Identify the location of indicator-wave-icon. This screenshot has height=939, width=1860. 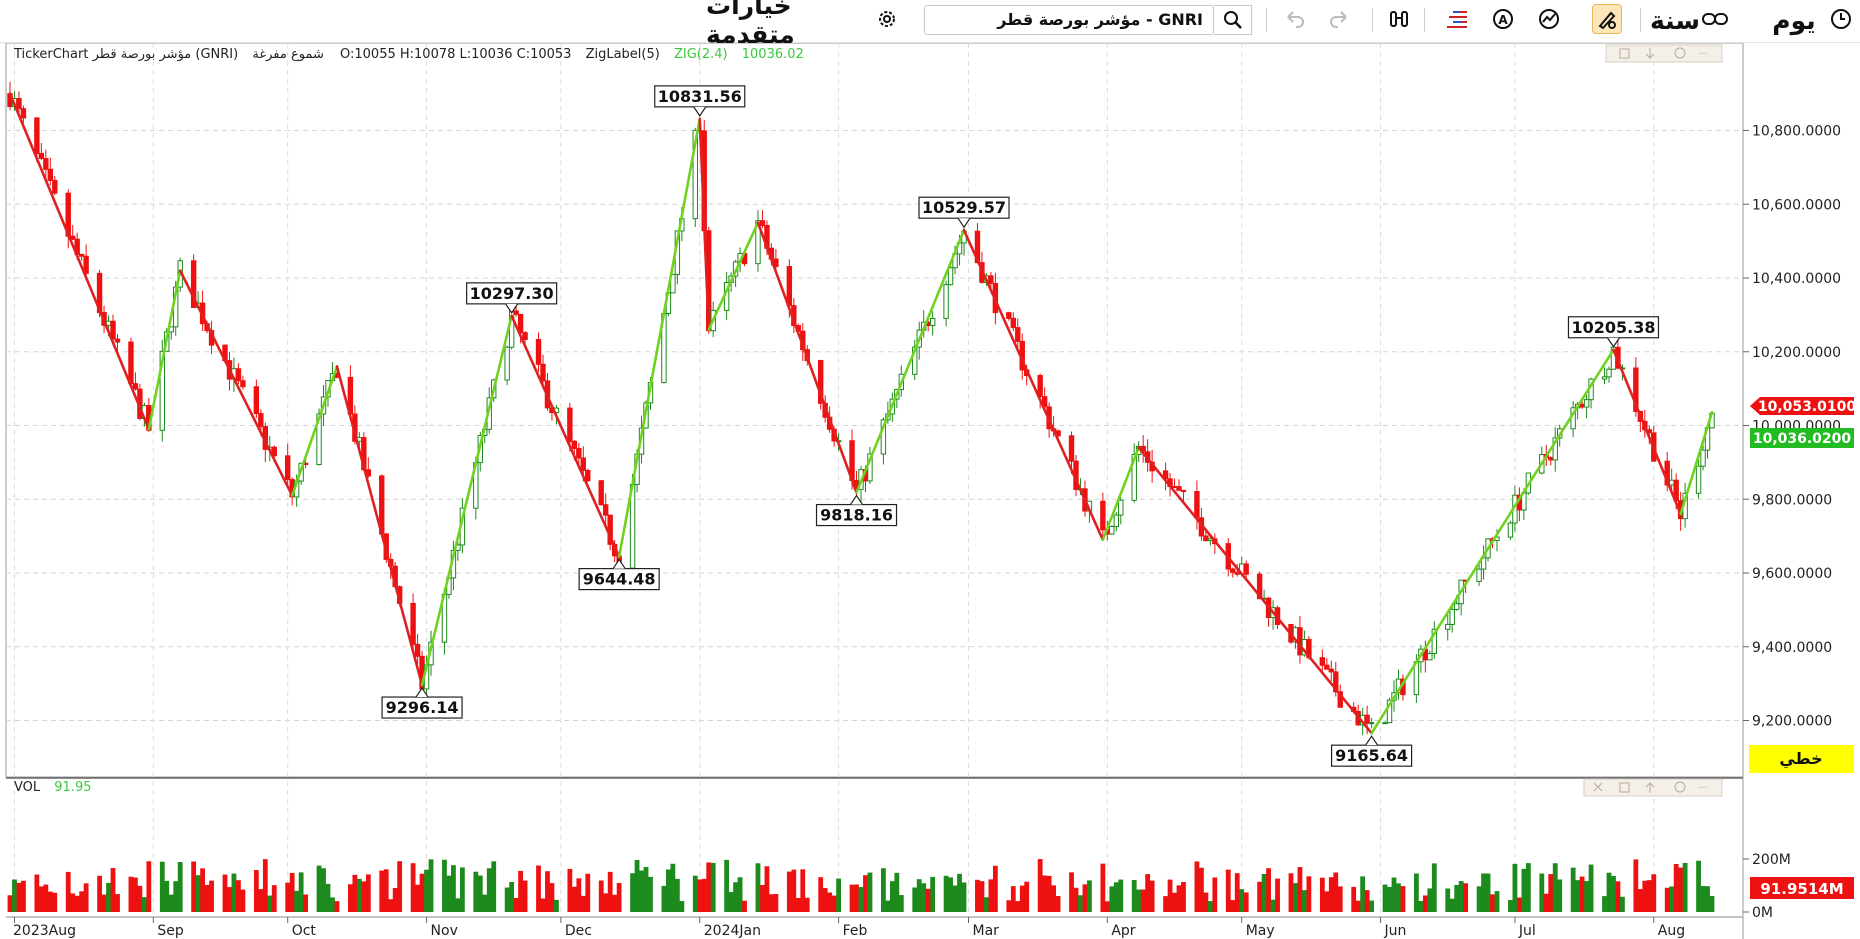
(1549, 19).